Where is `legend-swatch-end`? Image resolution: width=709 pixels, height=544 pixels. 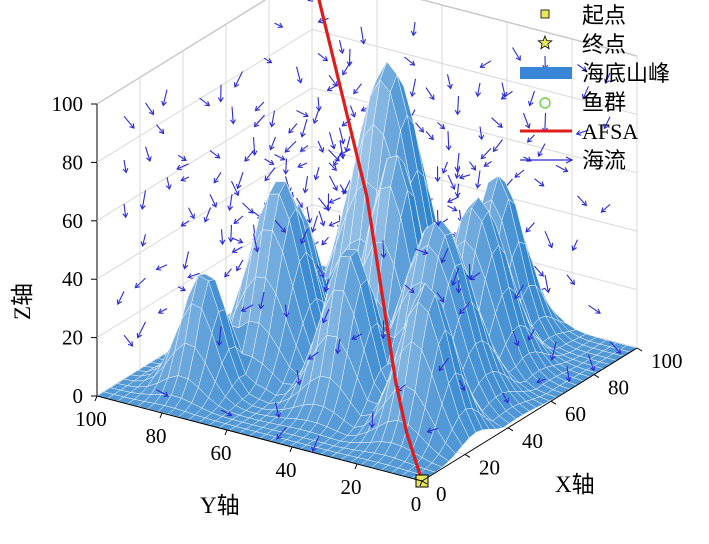
legend-swatch-end is located at coordinates (545, 42).